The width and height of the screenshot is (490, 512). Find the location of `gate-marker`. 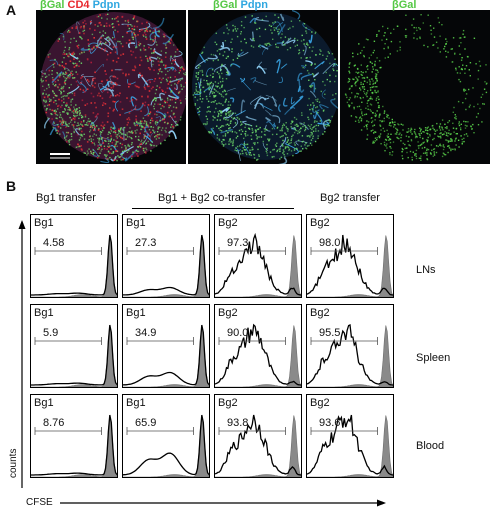

gate-marker is located at coordinates (68, 251).